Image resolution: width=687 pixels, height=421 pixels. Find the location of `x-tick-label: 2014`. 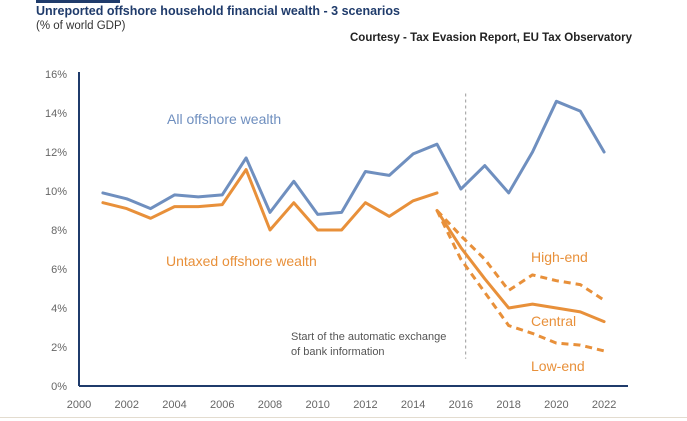

x-tick-label: 2014 is located at coordinates (413, 405).